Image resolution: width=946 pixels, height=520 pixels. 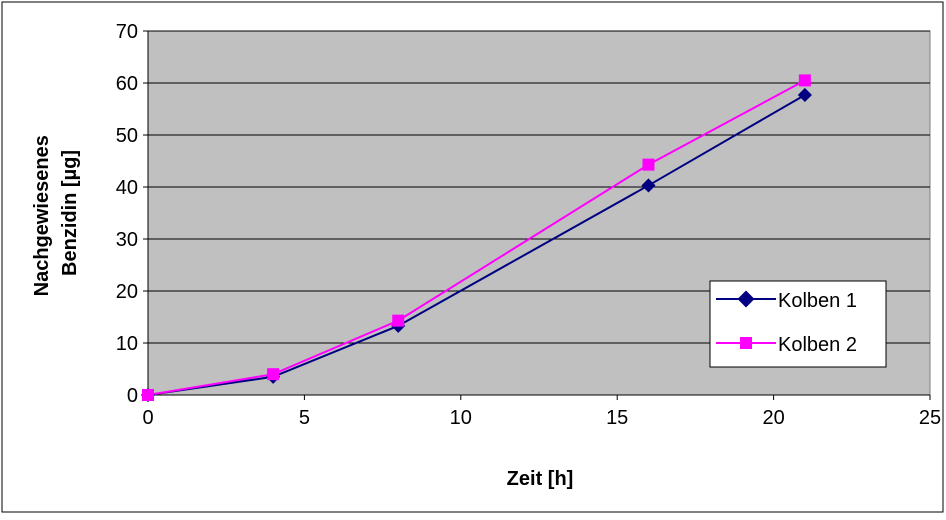 I want to click on y-tick-label: 60, so click(x=127, y=84).